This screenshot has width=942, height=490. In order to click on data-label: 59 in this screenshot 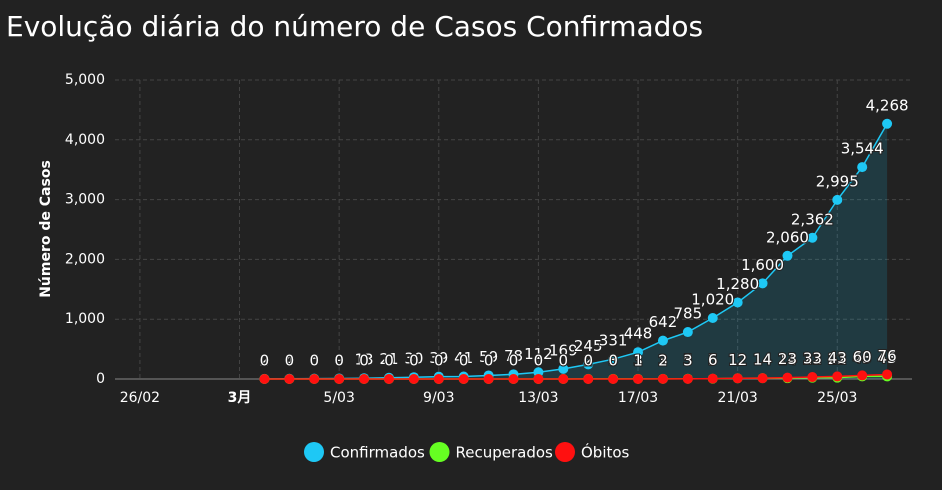, I will do `click(488, 357)`.